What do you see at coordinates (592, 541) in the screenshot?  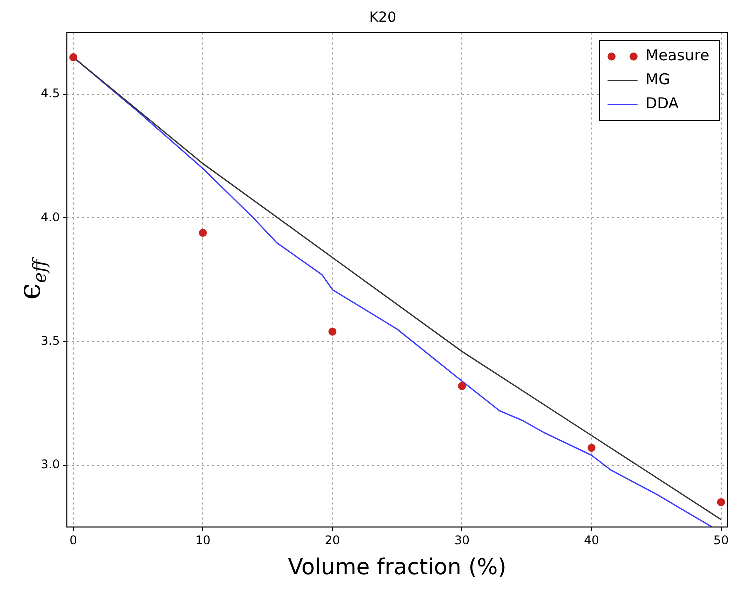 I see `x-tick-label: 40` at bounding box center [592, 541].